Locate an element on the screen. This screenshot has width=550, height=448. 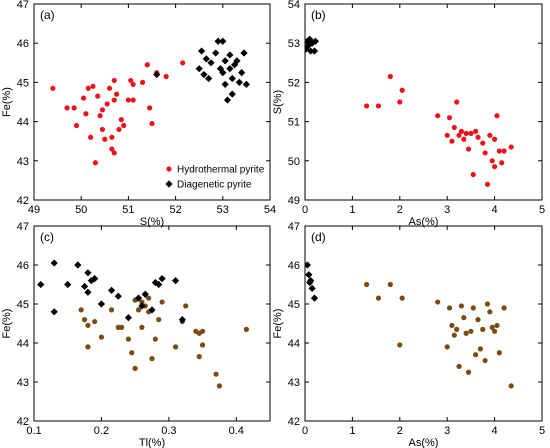
plot-area is located at coordinates (409, 111).